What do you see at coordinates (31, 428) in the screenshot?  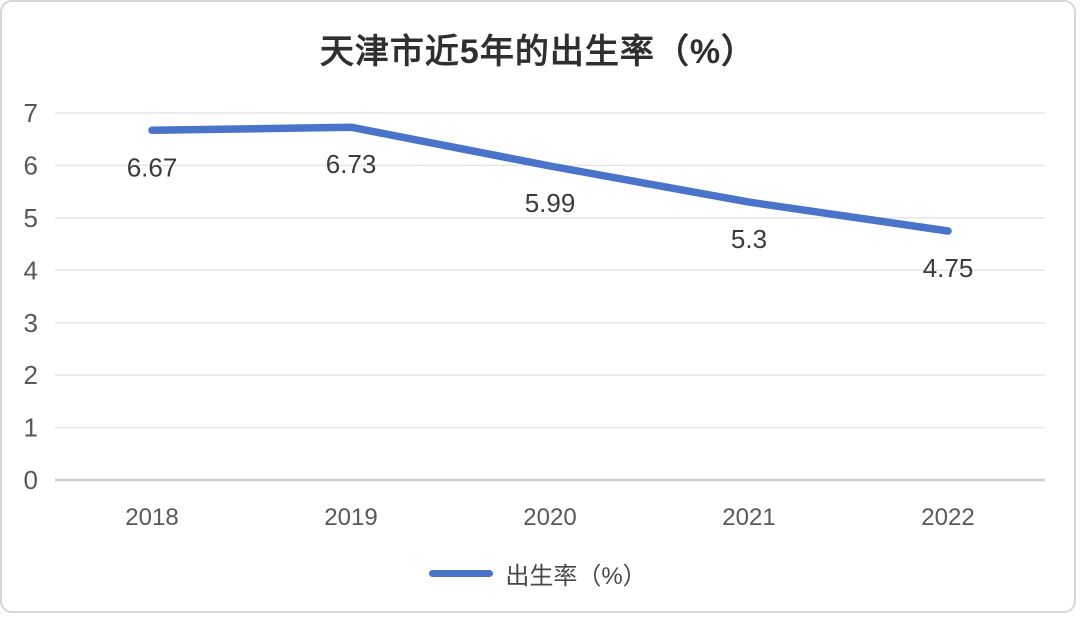 I see `y-tick-label: 1` at bounding box center [31, 428].